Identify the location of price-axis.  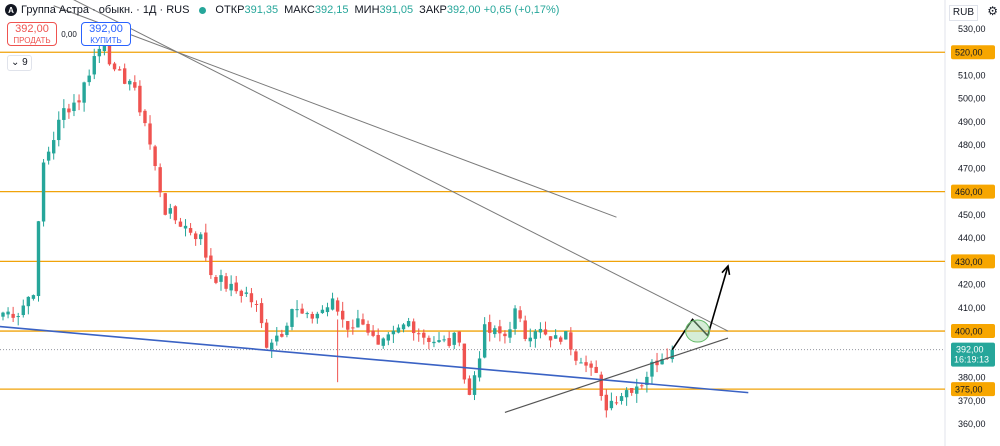
(972, 223).